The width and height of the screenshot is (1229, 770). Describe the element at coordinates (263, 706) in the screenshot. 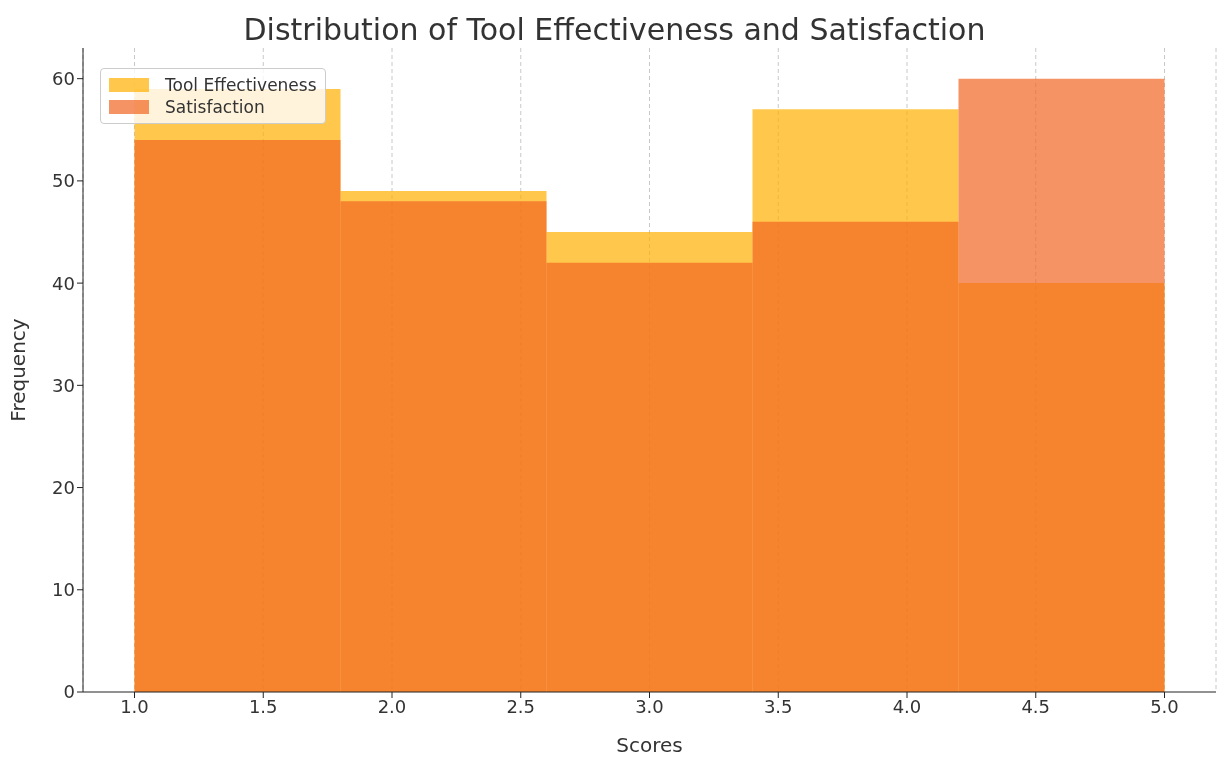

I see `x-tick-label: 1.5` at that location.